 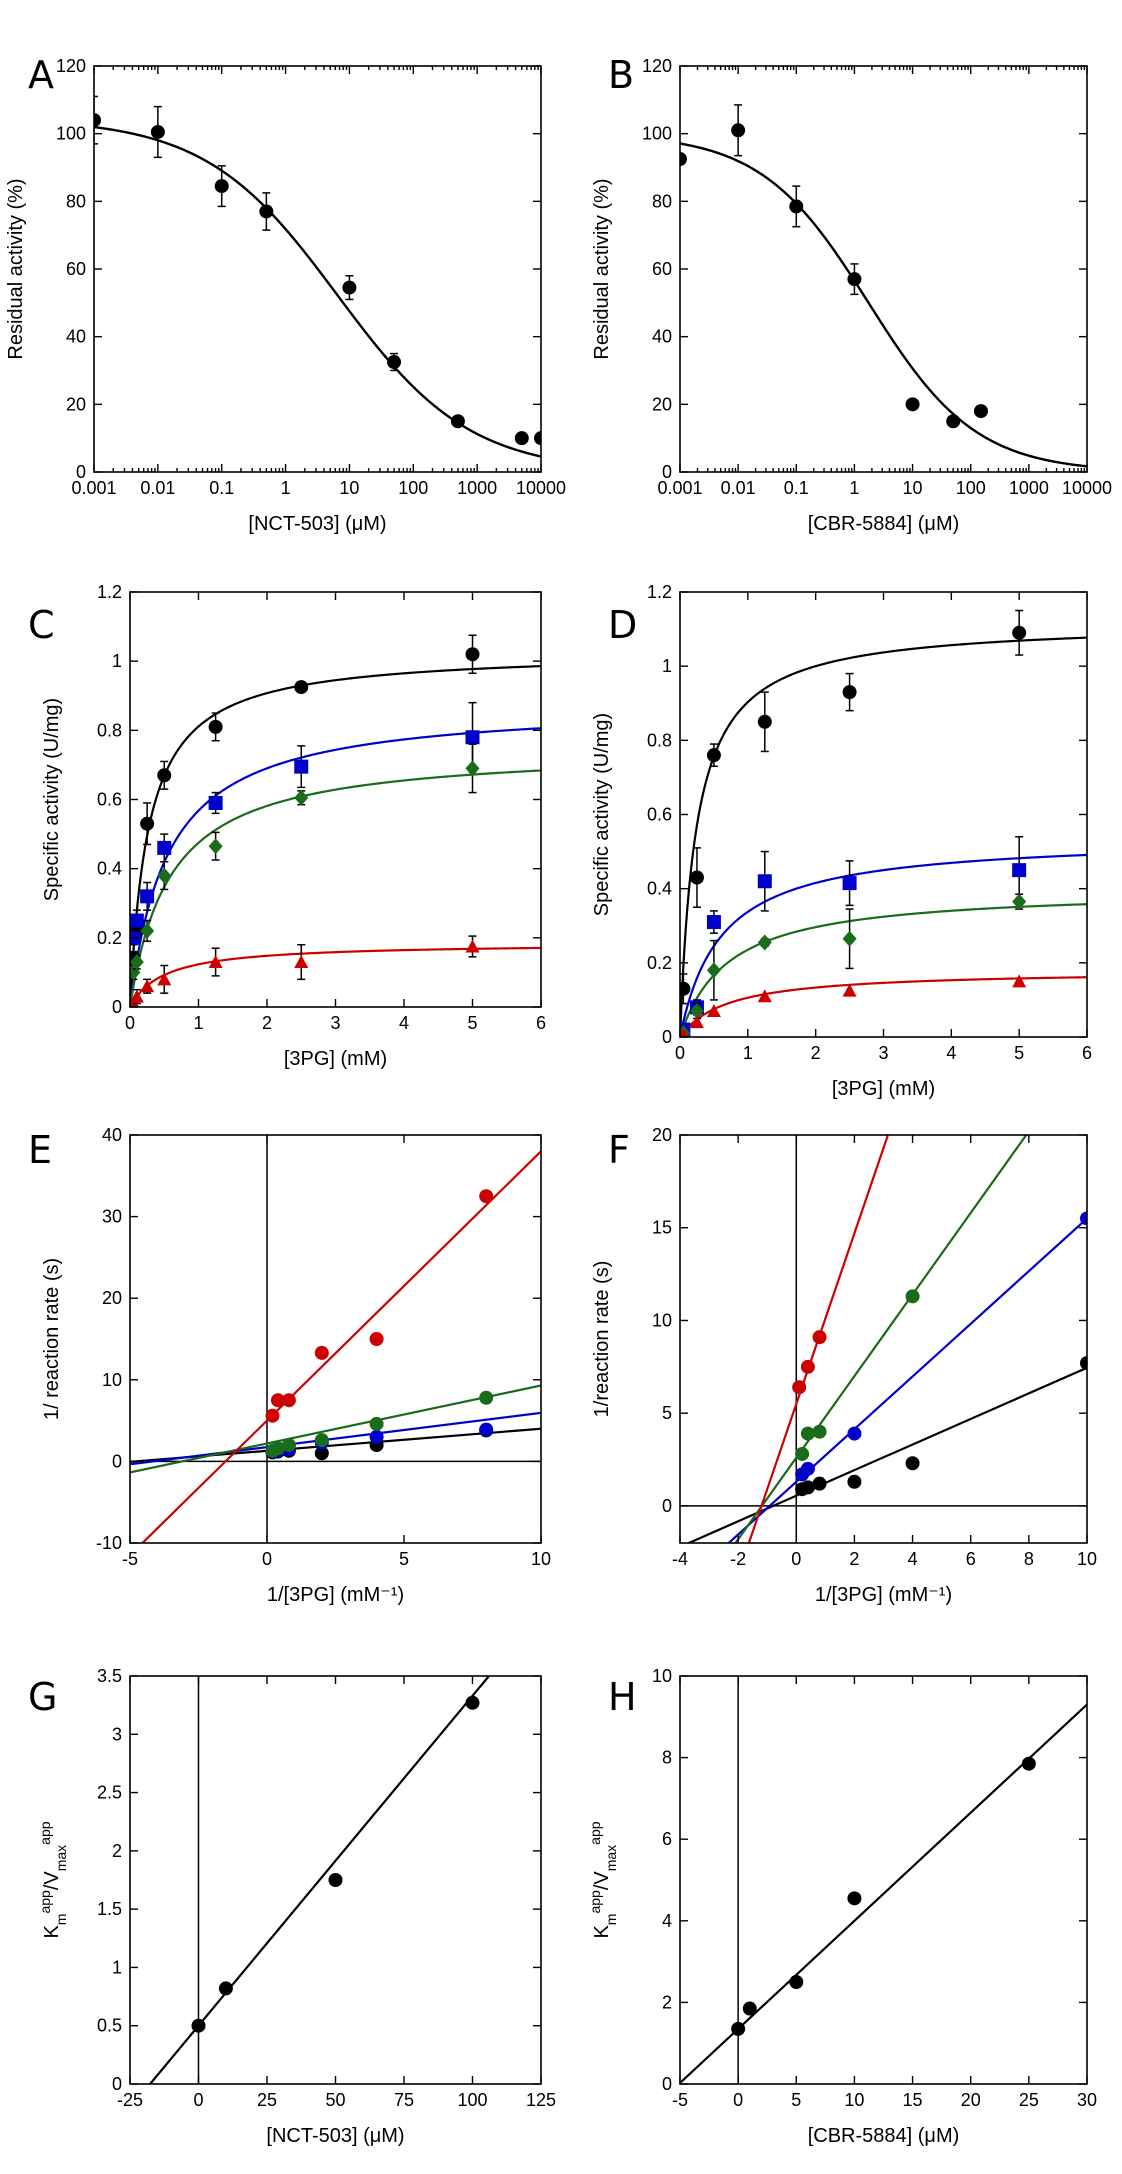 I want to click on panel-letter: D, so click(x=622, y=625).